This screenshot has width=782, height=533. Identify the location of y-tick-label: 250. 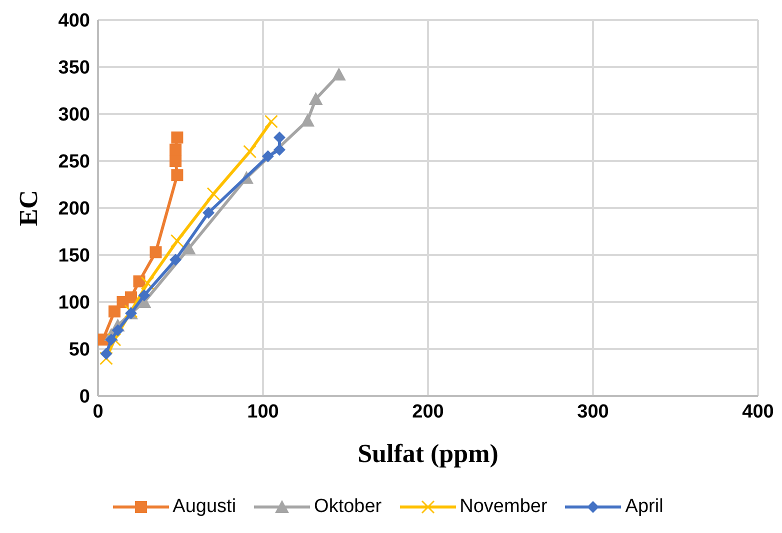
(74, 162).